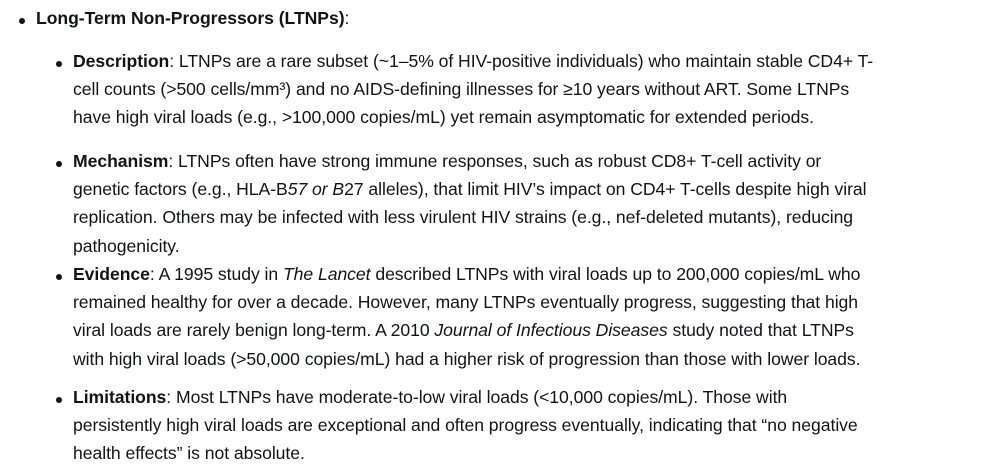  I want to click on italic-text: Journal of Infectious Diseases, so click(551, 330).